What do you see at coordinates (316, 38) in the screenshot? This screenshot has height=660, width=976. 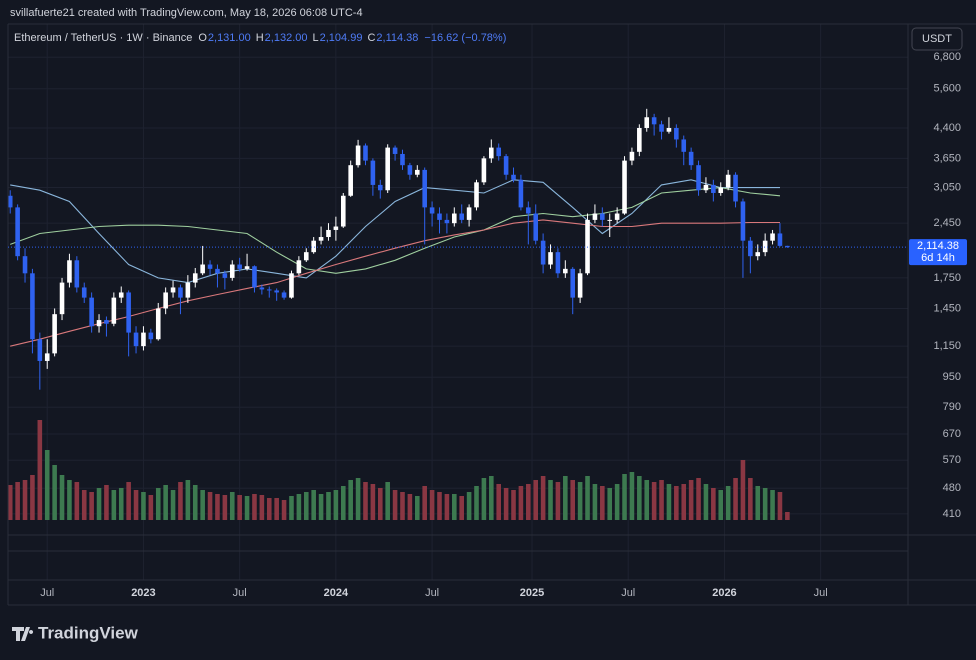 I see `ohlc-key: L` at bounding box center [316, 38].